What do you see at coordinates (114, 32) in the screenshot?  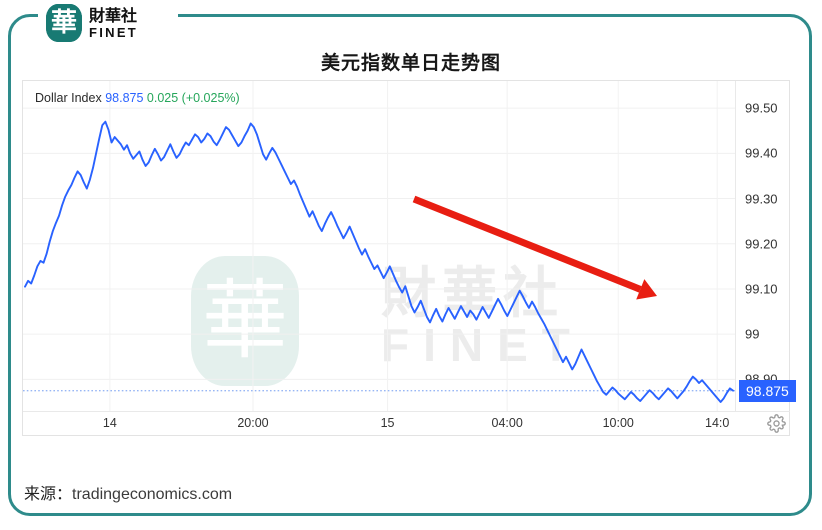 I see `brand-name-en: FINET` at bounding box center [114, 32].